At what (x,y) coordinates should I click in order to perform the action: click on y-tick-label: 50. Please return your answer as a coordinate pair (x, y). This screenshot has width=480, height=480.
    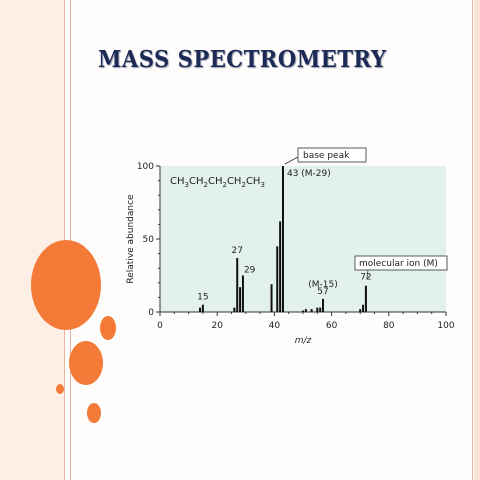
    Looking at the image, I should click on (149, 240).